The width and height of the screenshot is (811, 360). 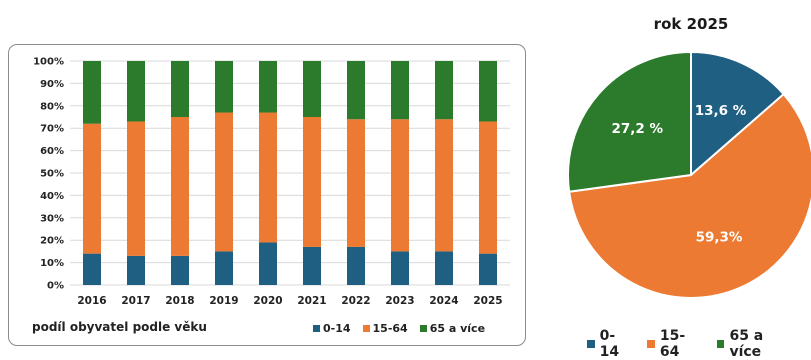 What do you see at coordinates (91, 301) in the screenshot?
I see `x-tick-label: 2016` at bounding box center [91, 301].